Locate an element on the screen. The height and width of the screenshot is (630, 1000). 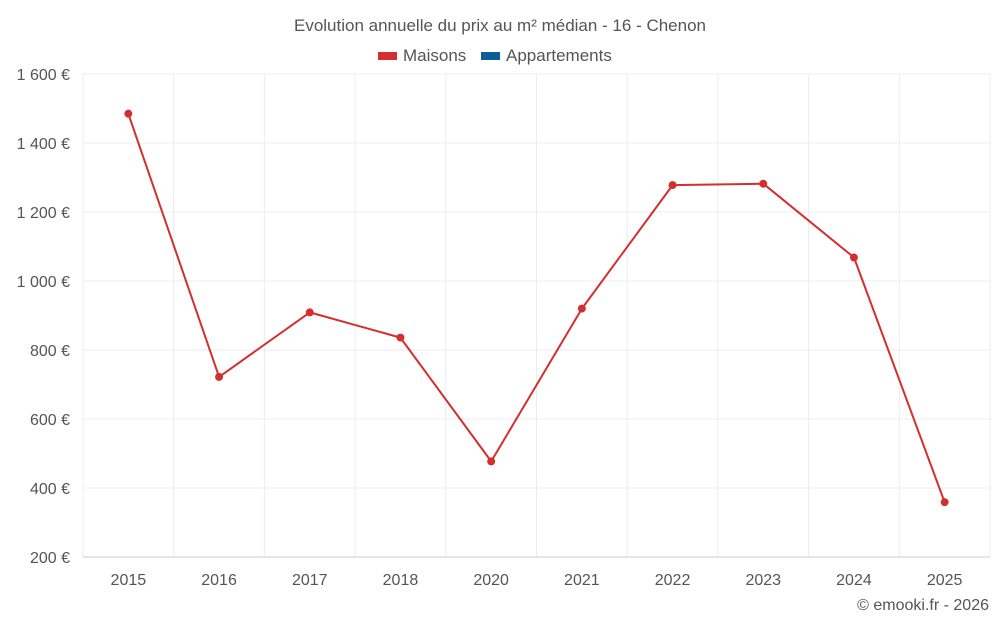
y-tick-label: 400 € is located at coordinates (50, 489).